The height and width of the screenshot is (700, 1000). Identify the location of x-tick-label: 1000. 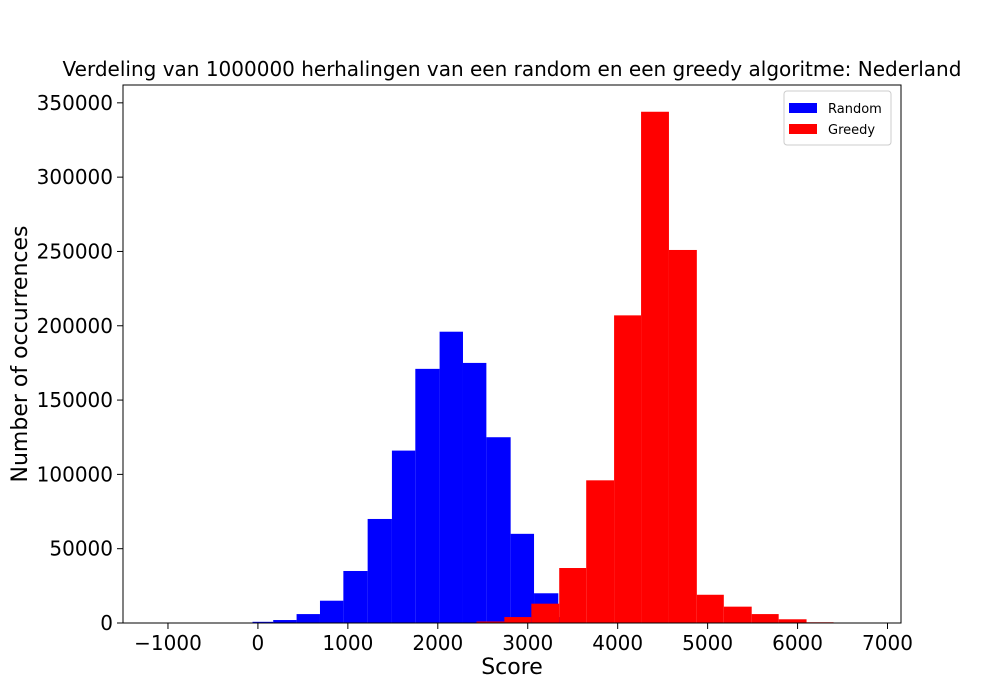
(347, 643).